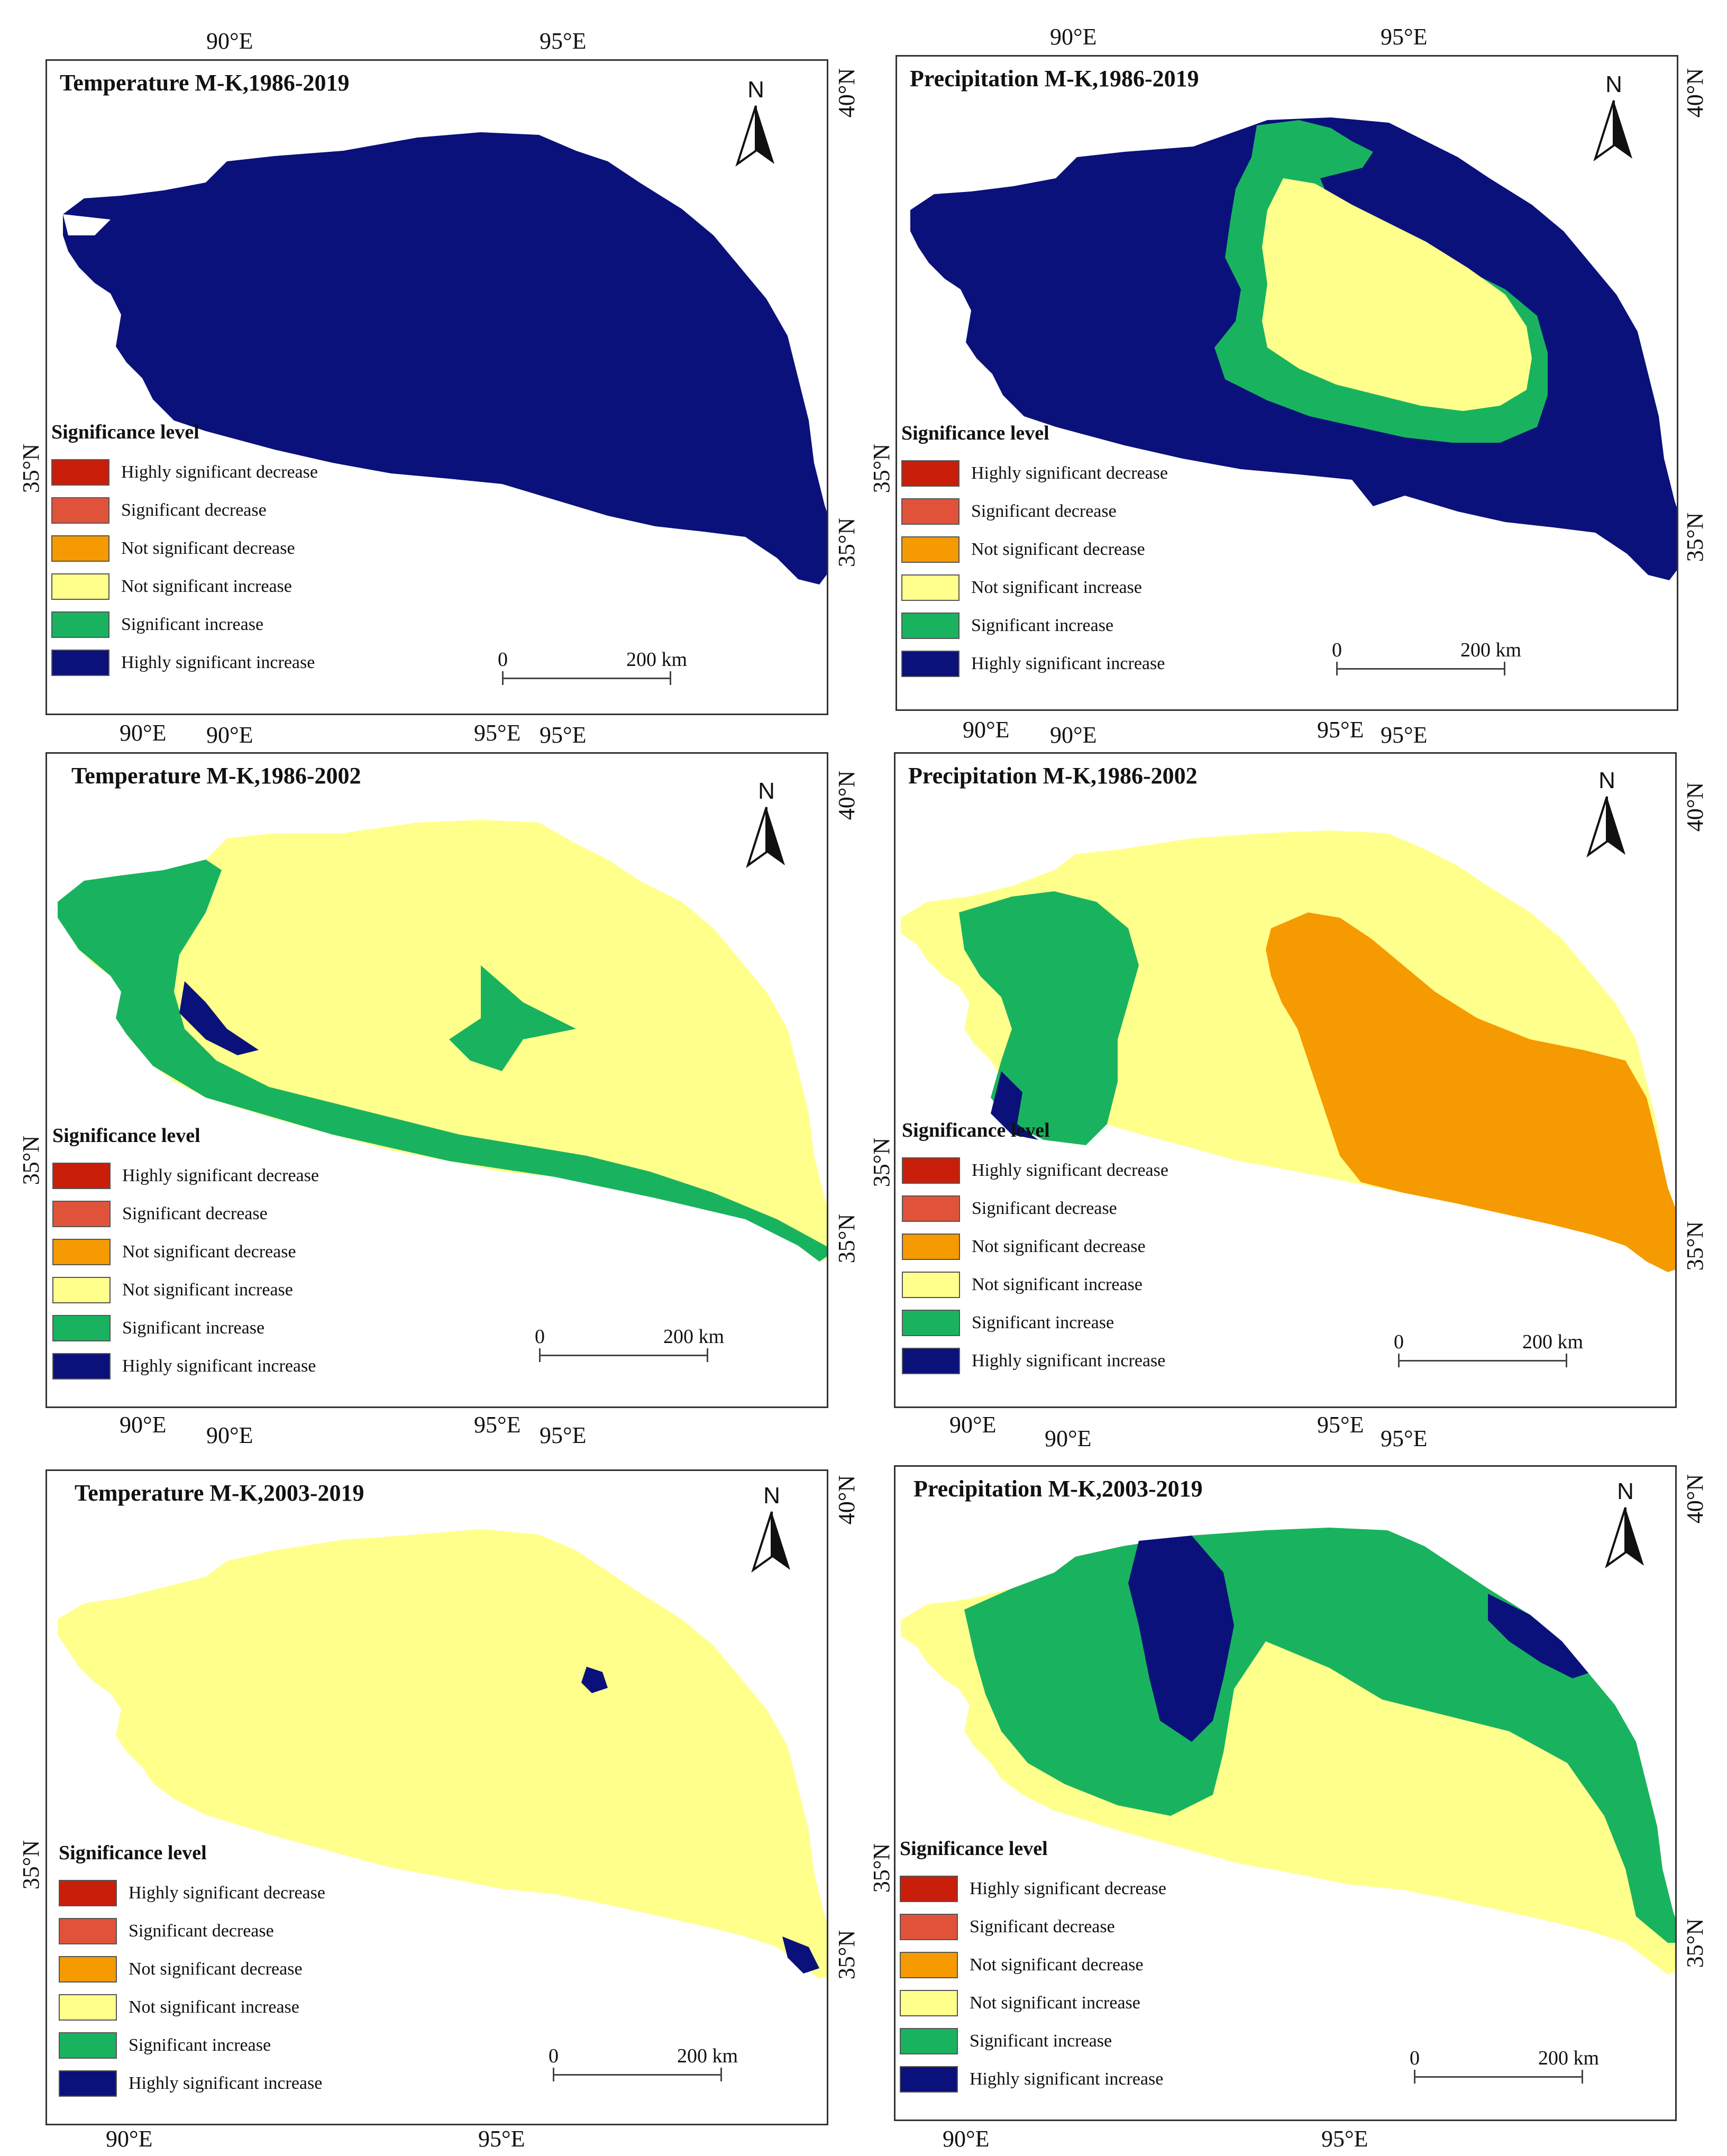 The height and width of the screenshot is (2156, 1727). Describe the element at coordinates (1068, 663) in the screenshot. I see `legend-label: Highly significant increase` at that location.